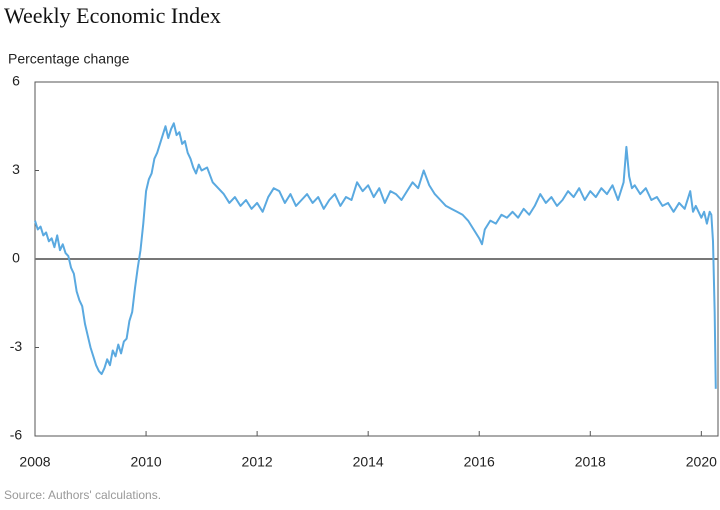  Describe the element at coordinates (590, 462) in the screenshot. I see `x-tick-label: 2018` at that location.